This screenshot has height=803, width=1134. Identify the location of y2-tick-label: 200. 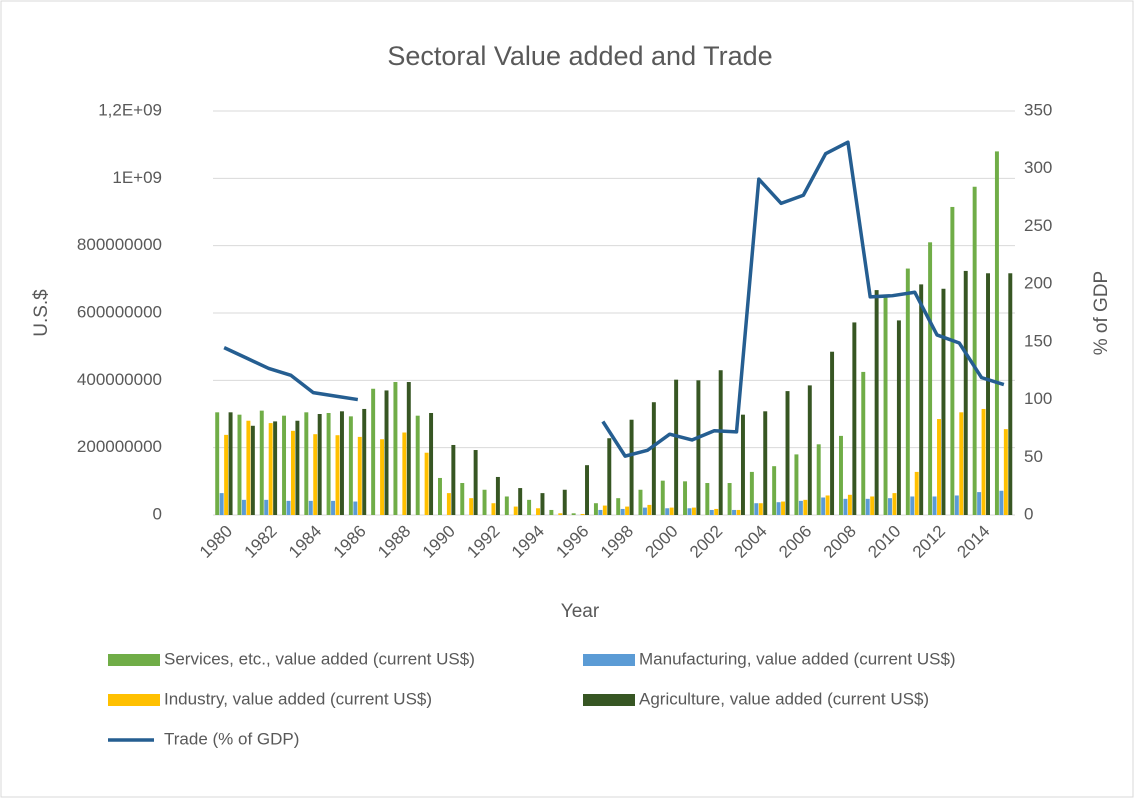
(1038, 283).